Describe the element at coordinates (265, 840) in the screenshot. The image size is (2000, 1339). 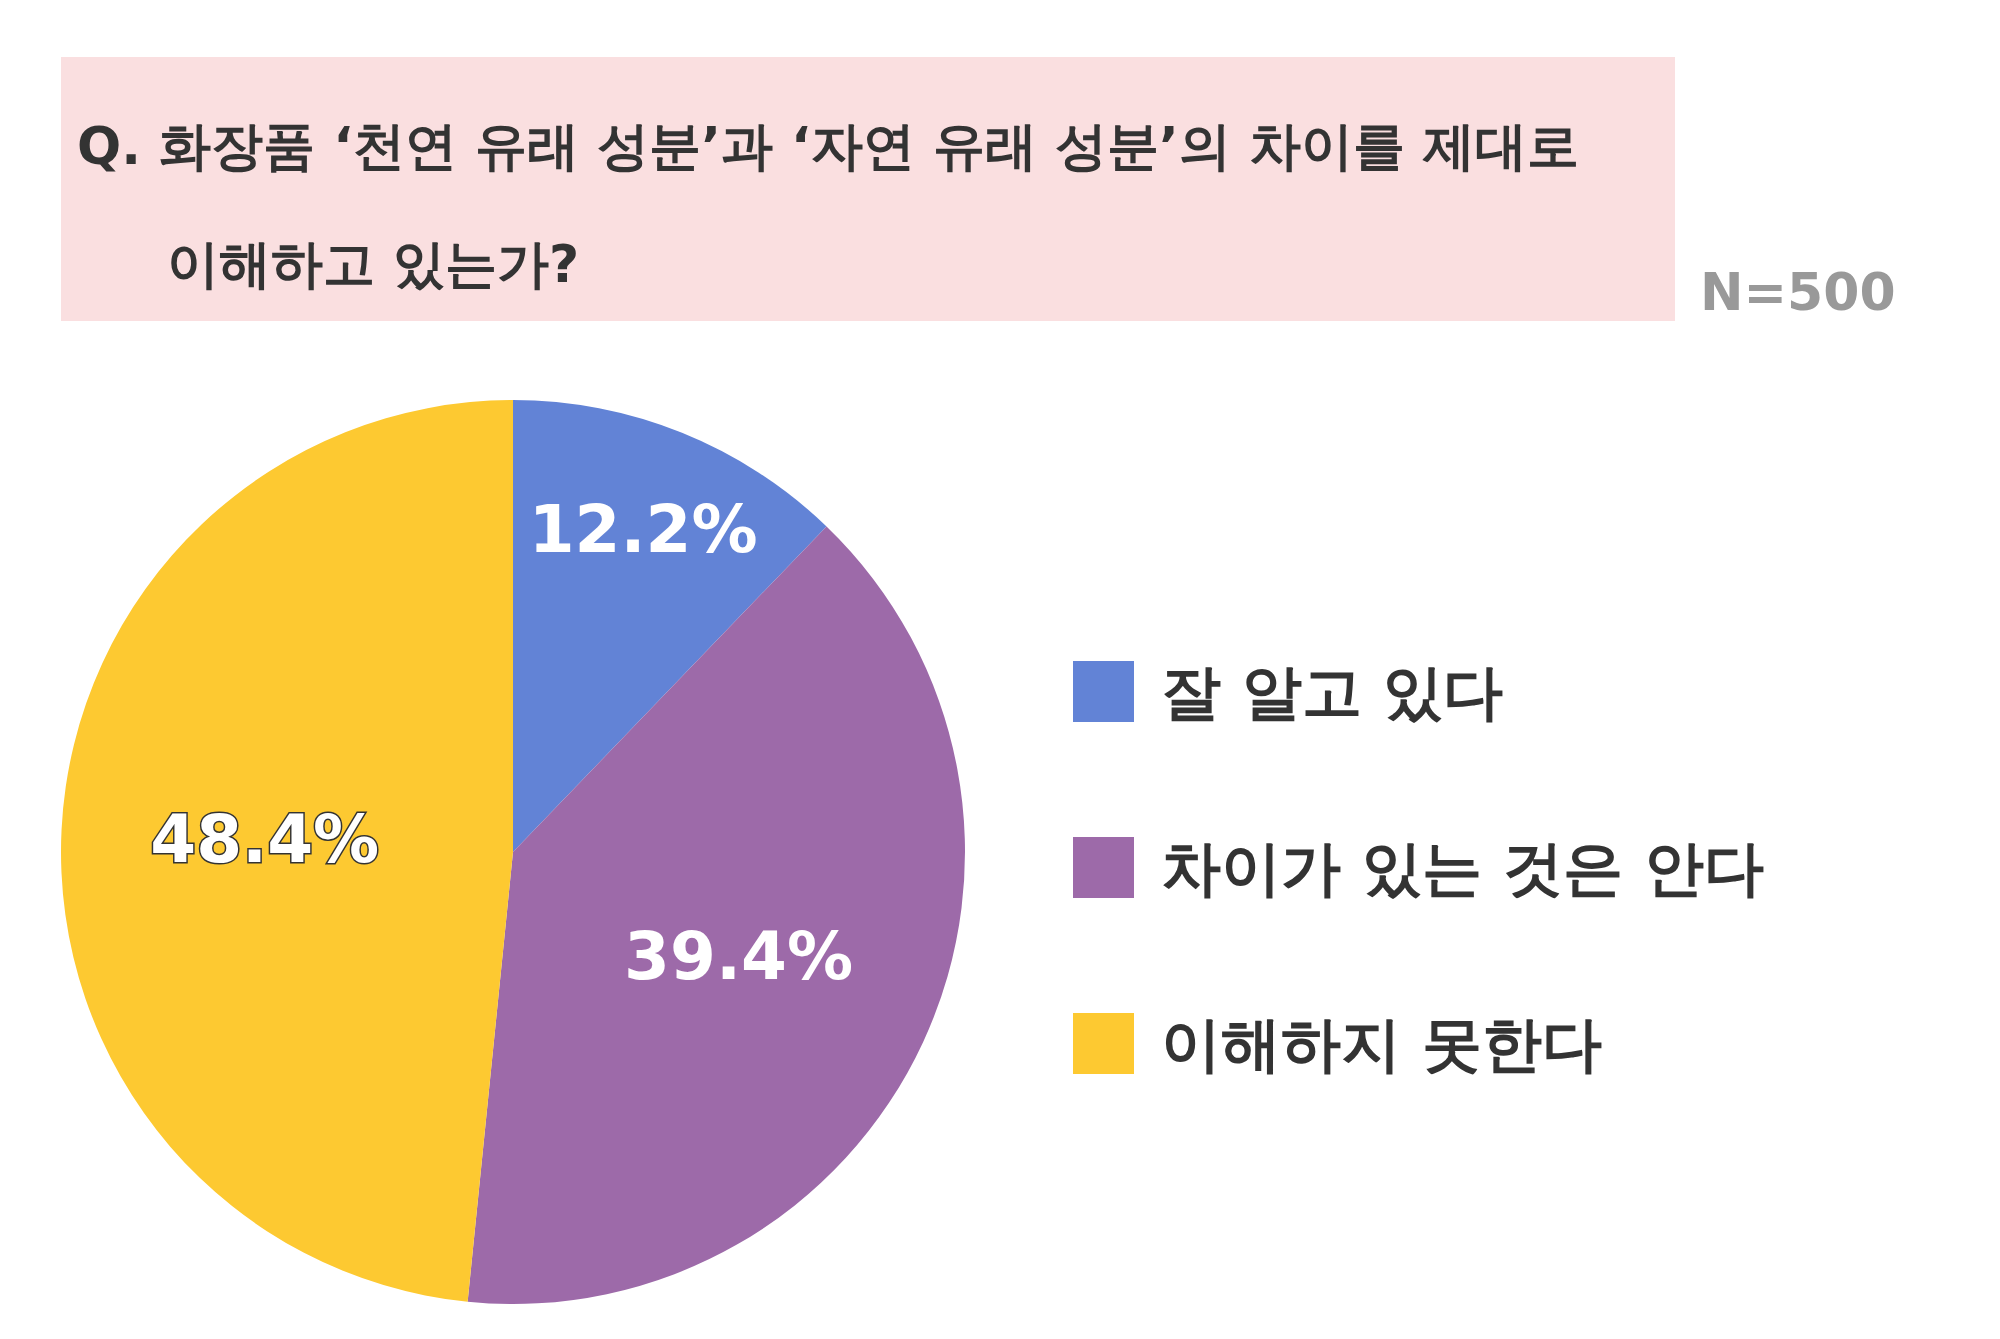
I see `data-label: 48.4%` at that location.